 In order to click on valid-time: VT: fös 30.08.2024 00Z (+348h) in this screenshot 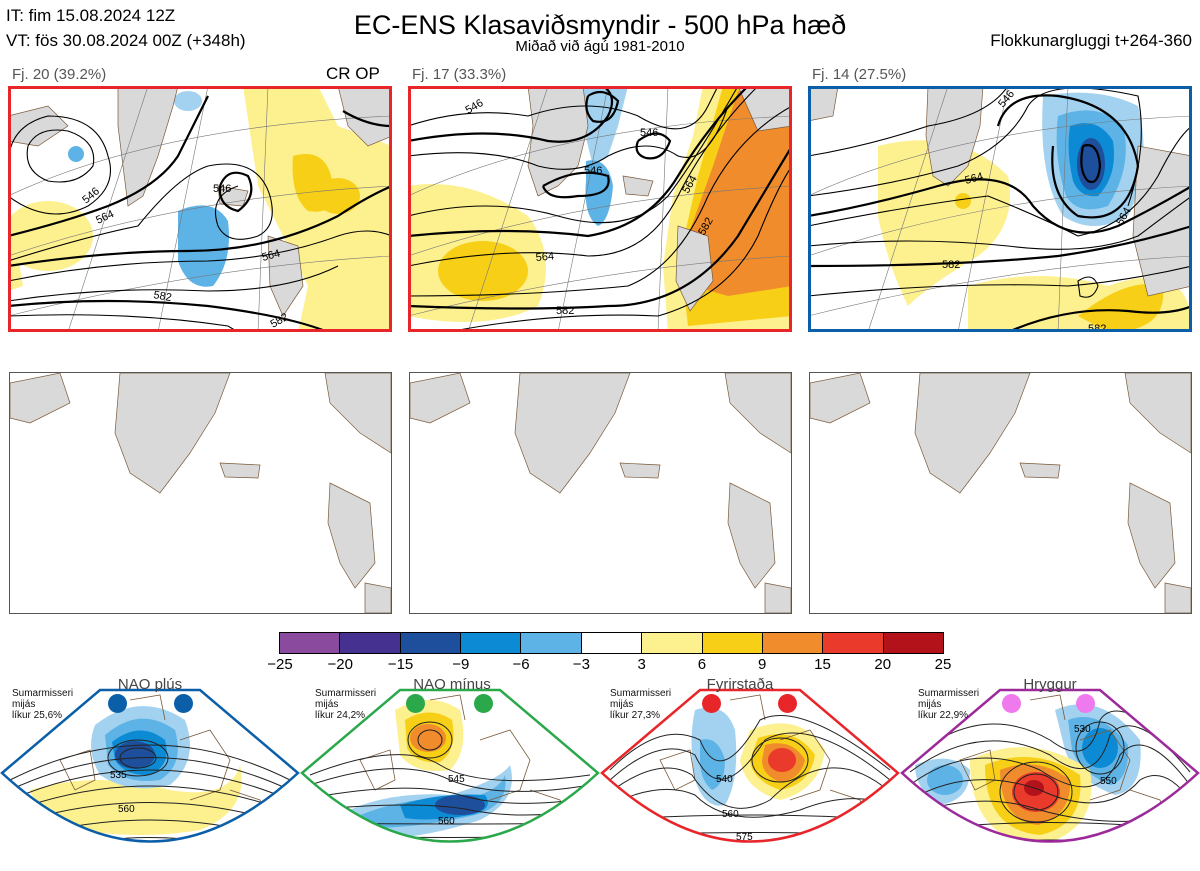, I will do `click(126, 40)`.